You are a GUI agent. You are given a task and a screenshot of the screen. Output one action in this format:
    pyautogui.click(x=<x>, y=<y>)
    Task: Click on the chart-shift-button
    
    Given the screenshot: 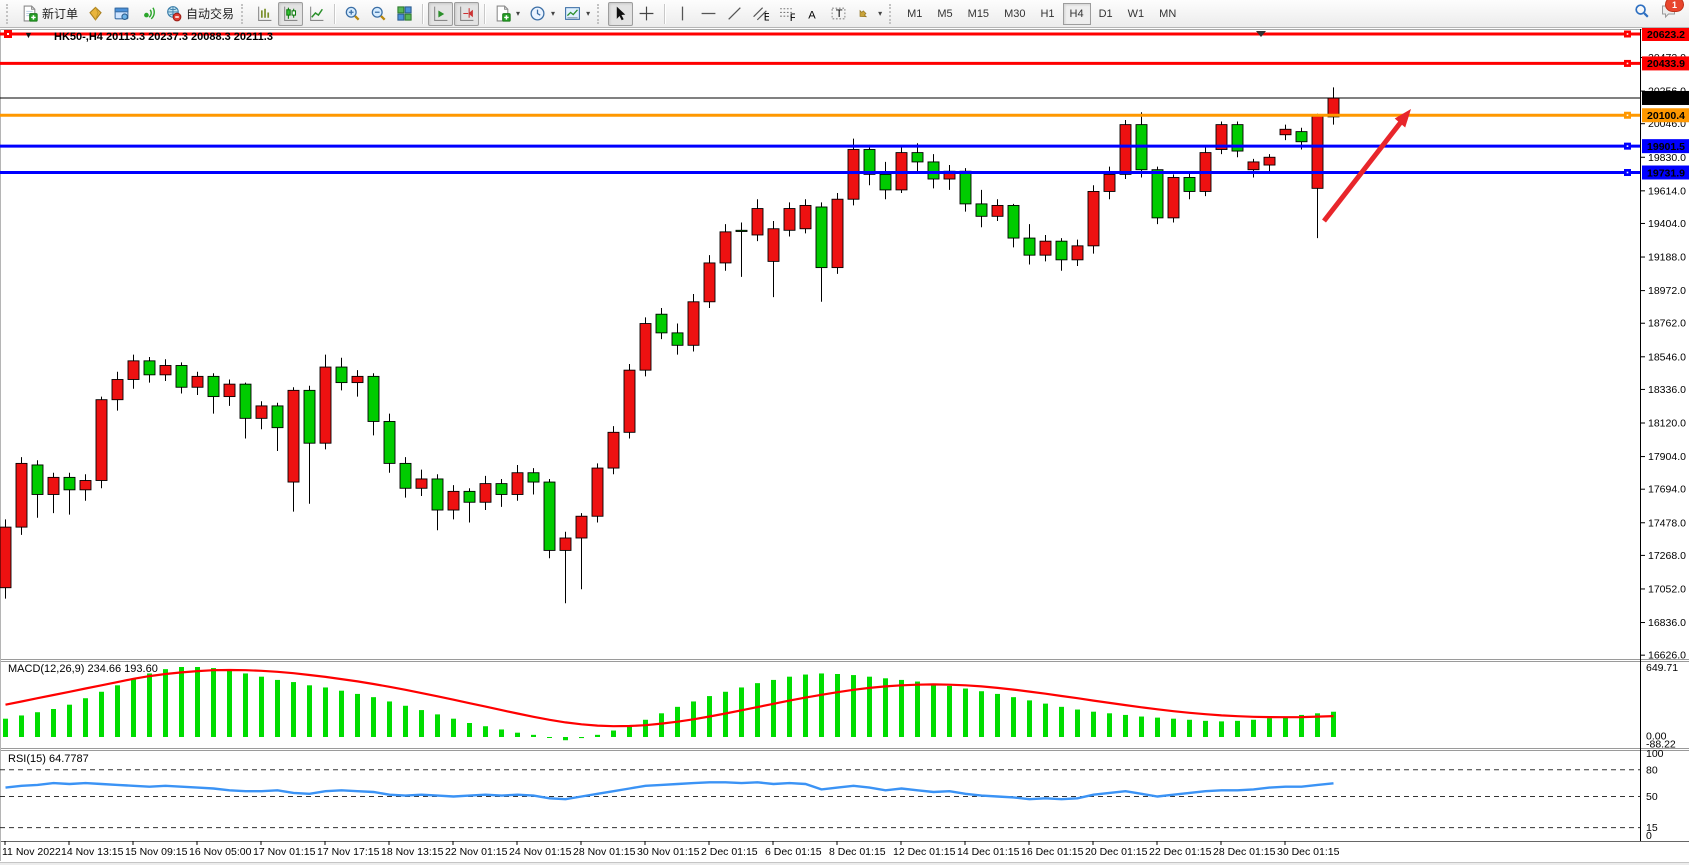 What is the action you would take?
    pyautogui.click(x=467, y=13)
    